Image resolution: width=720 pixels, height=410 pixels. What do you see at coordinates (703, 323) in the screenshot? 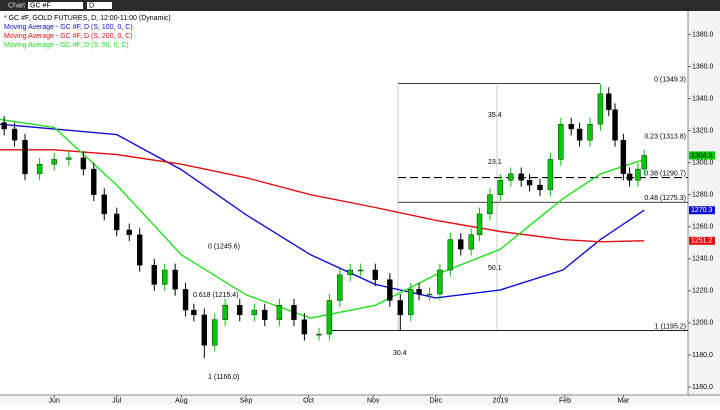
I see `y-tick-label: 1200.0` at bounding box center [703, 323].